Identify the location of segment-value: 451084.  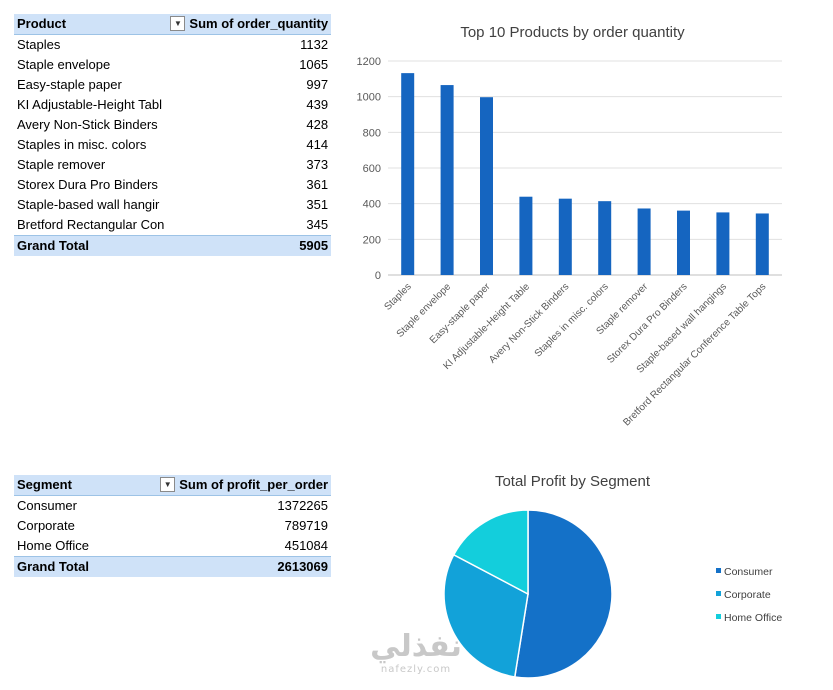
(306, 545).